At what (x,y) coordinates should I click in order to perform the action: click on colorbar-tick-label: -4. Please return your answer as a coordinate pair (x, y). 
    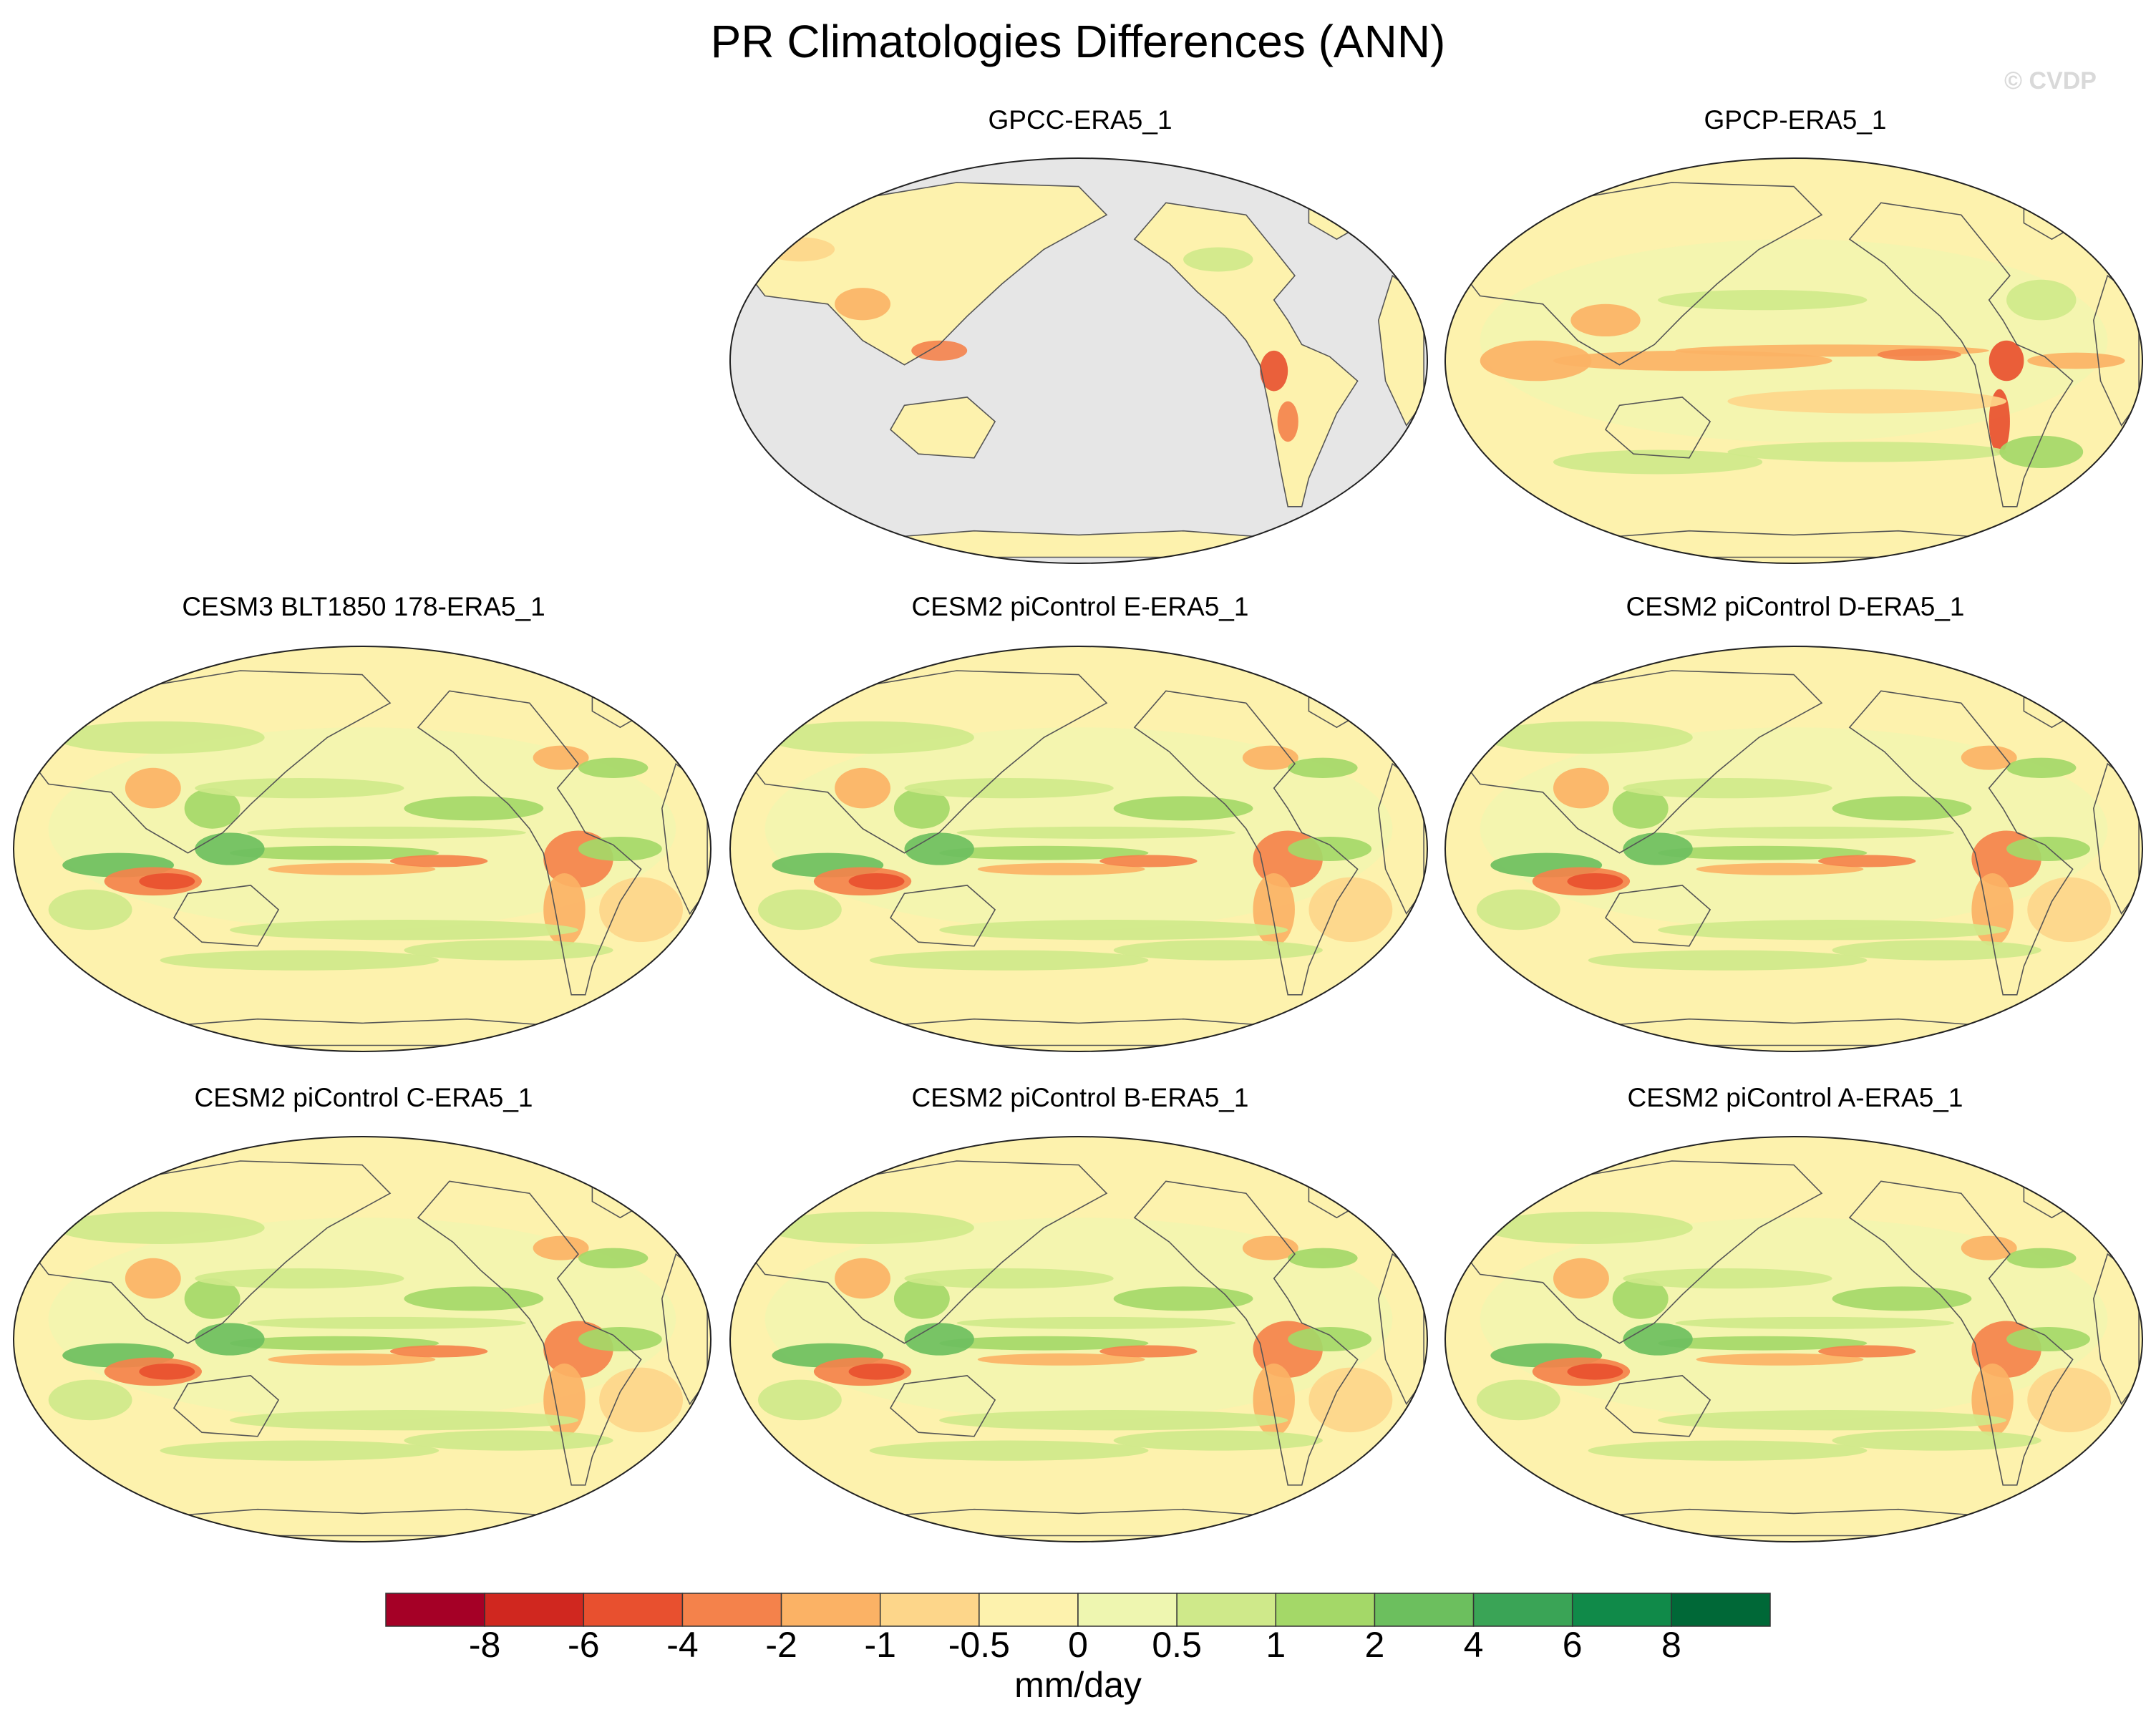
    Looking at the image, I should click on (682, 1645).